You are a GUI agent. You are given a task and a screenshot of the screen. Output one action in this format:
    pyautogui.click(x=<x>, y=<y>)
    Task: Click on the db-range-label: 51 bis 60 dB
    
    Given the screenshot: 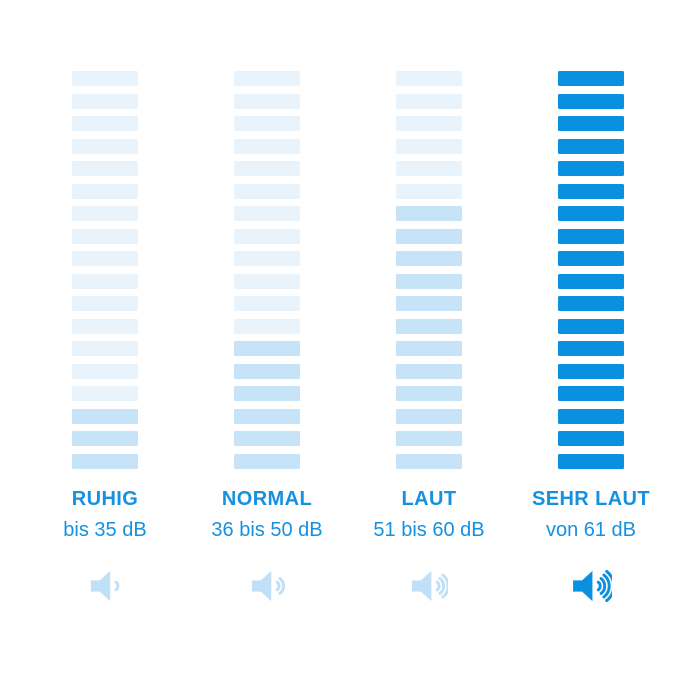 What is the action you would take?
    pyautogui.click(x=429, y=529)
    